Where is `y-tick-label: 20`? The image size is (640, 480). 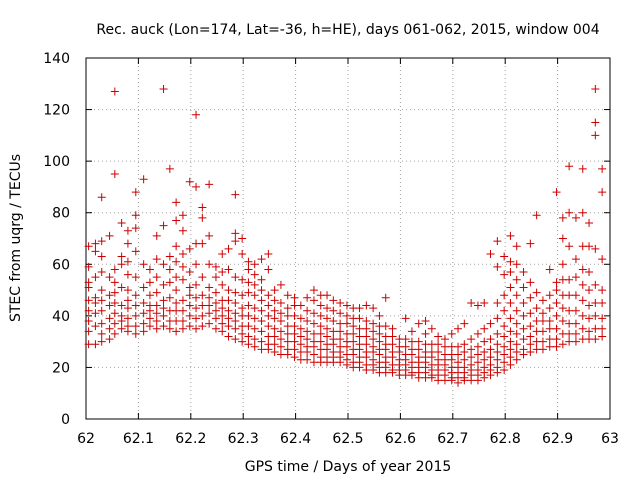 y-tick-label: 20 is located at coordinates (61, 368).